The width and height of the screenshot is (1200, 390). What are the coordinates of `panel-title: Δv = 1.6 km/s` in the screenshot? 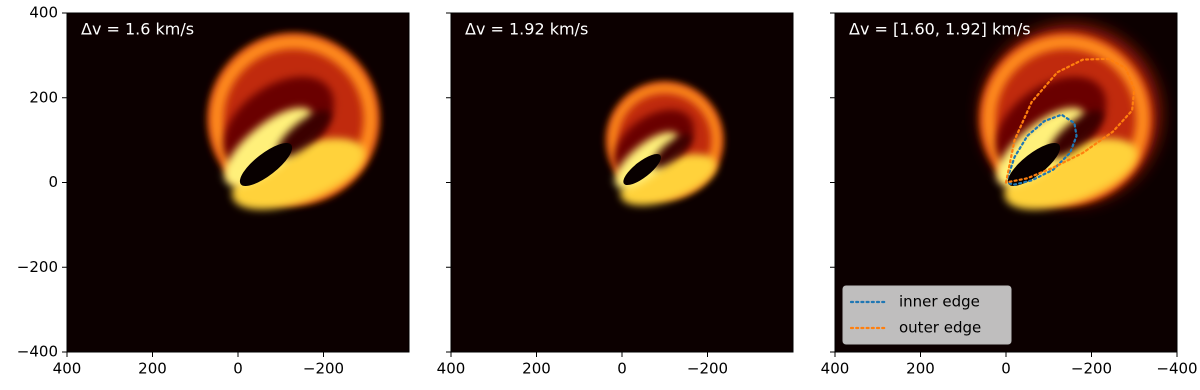 It's located at (137, 29).